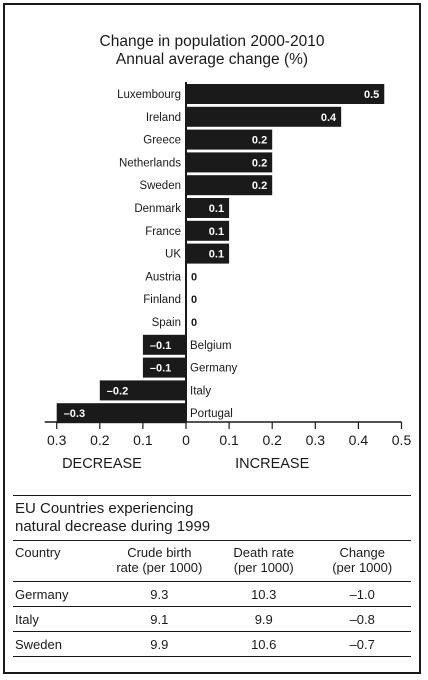 The height and width of the screenshot is (680, 428). Describe the element at coordinates (121, 413) in the screenshot. I see `bar-portugal` at that location.